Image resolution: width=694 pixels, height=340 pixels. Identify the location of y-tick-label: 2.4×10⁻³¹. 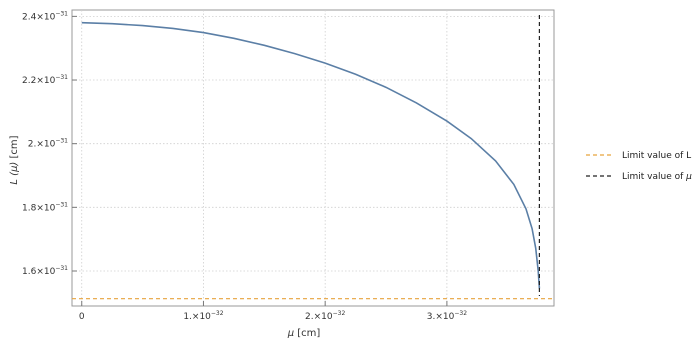
(45, 16).